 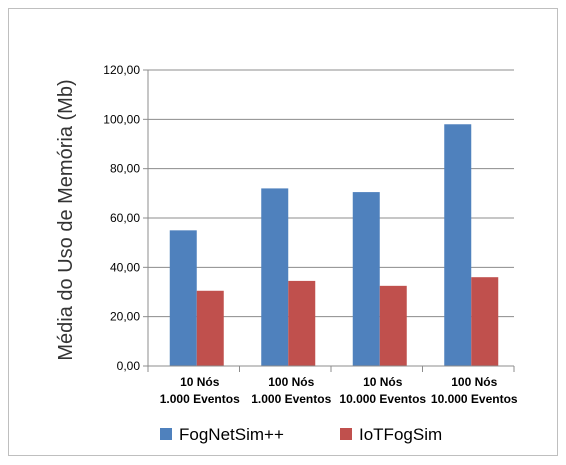 I want to click on legend-label: IoTFogSim, so click(x=400, y=434).